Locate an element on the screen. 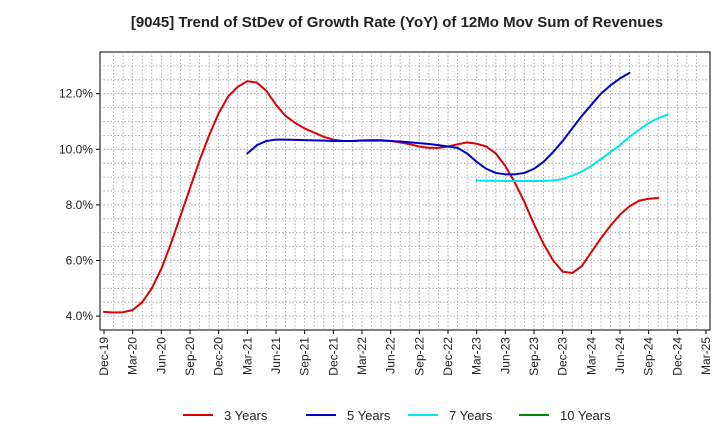 The image size is (720, 445). x-tick-label: Mar-20 is located at coordinates (133, 356).